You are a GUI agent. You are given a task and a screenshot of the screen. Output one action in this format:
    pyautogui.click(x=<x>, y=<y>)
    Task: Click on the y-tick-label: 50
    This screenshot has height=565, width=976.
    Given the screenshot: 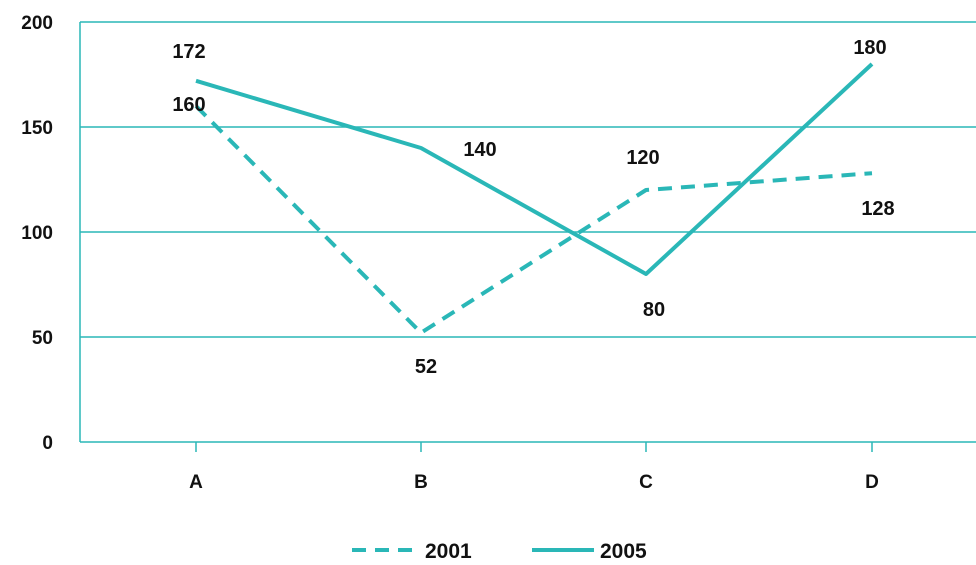 What is the action you would take?
    pyautogui.click(x=42, y=338)
    